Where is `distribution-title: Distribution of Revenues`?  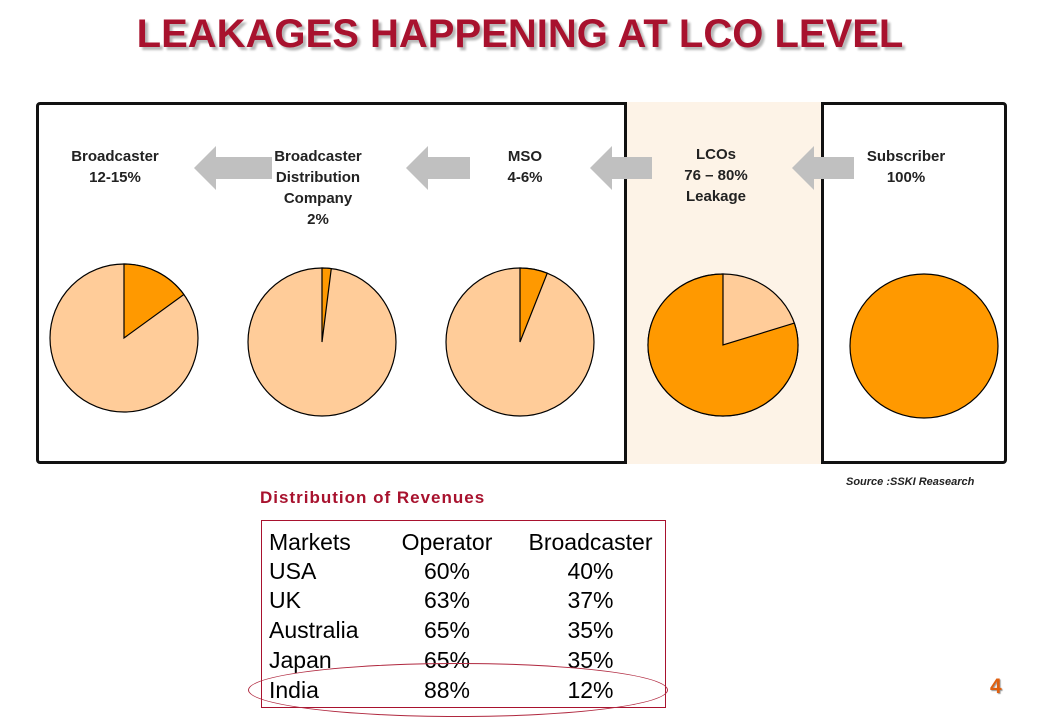
distribution-title: Distribution of Revenues is located at coordinates (373, 497).